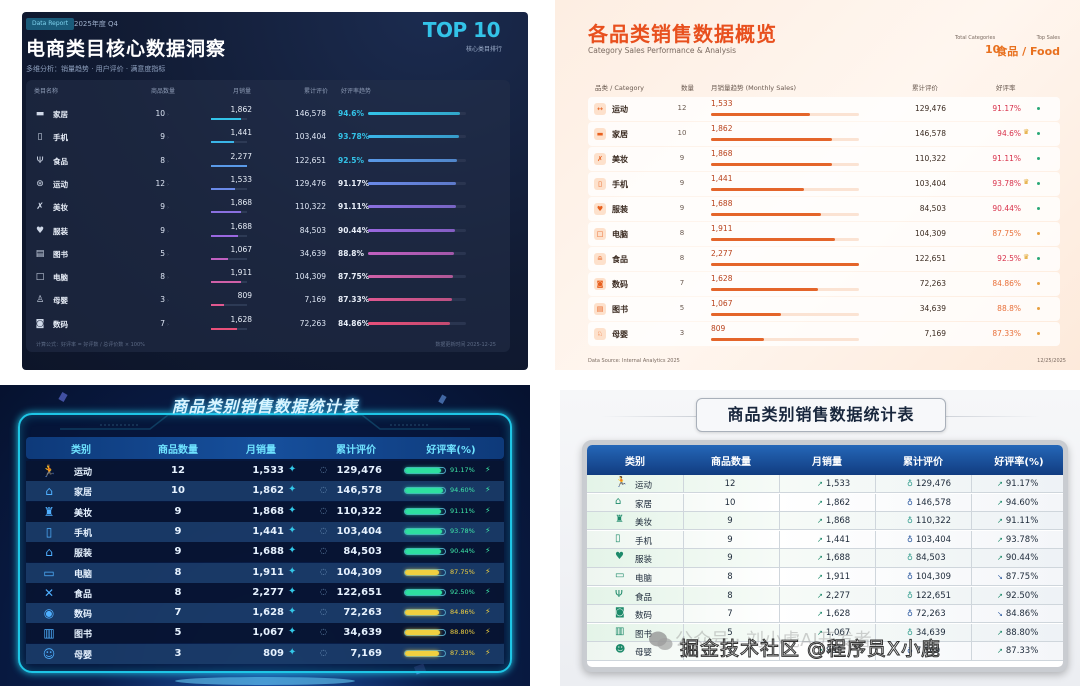 The height and width of the screenshot is (686, 1080). I want to click on monthly-sales: 1,628, so click(268, 613).